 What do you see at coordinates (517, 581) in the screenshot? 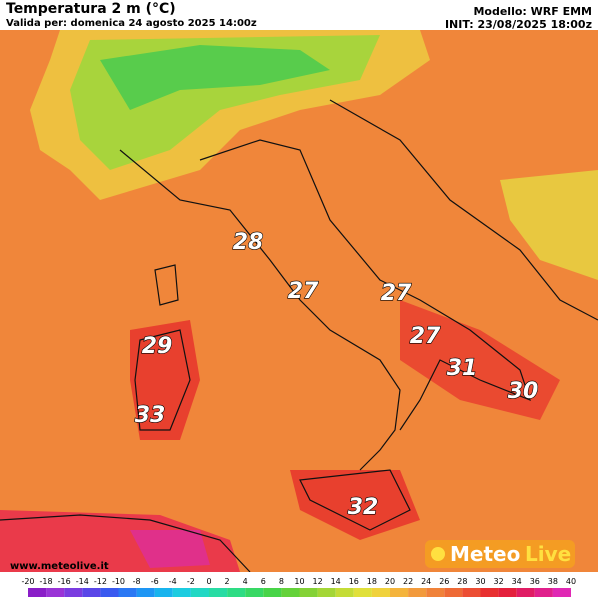
I see `colorbar-tick-label: 34` at bounding box center [517, 581].